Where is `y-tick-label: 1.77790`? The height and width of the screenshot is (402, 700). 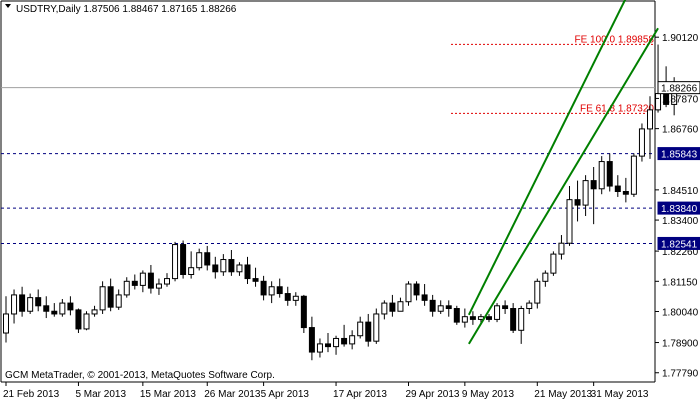
y-tick-label: 1.77790 is located at coordinates (680, 374).